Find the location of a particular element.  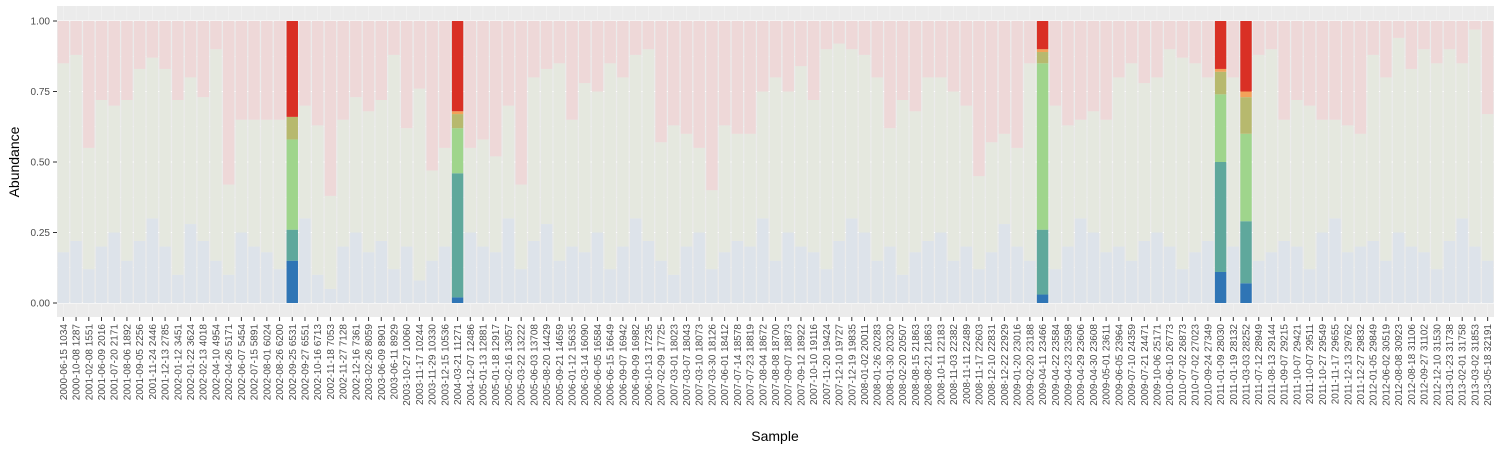

x-tick-label: 2011-10-07 29421 is located at coordinates (1297, 364).